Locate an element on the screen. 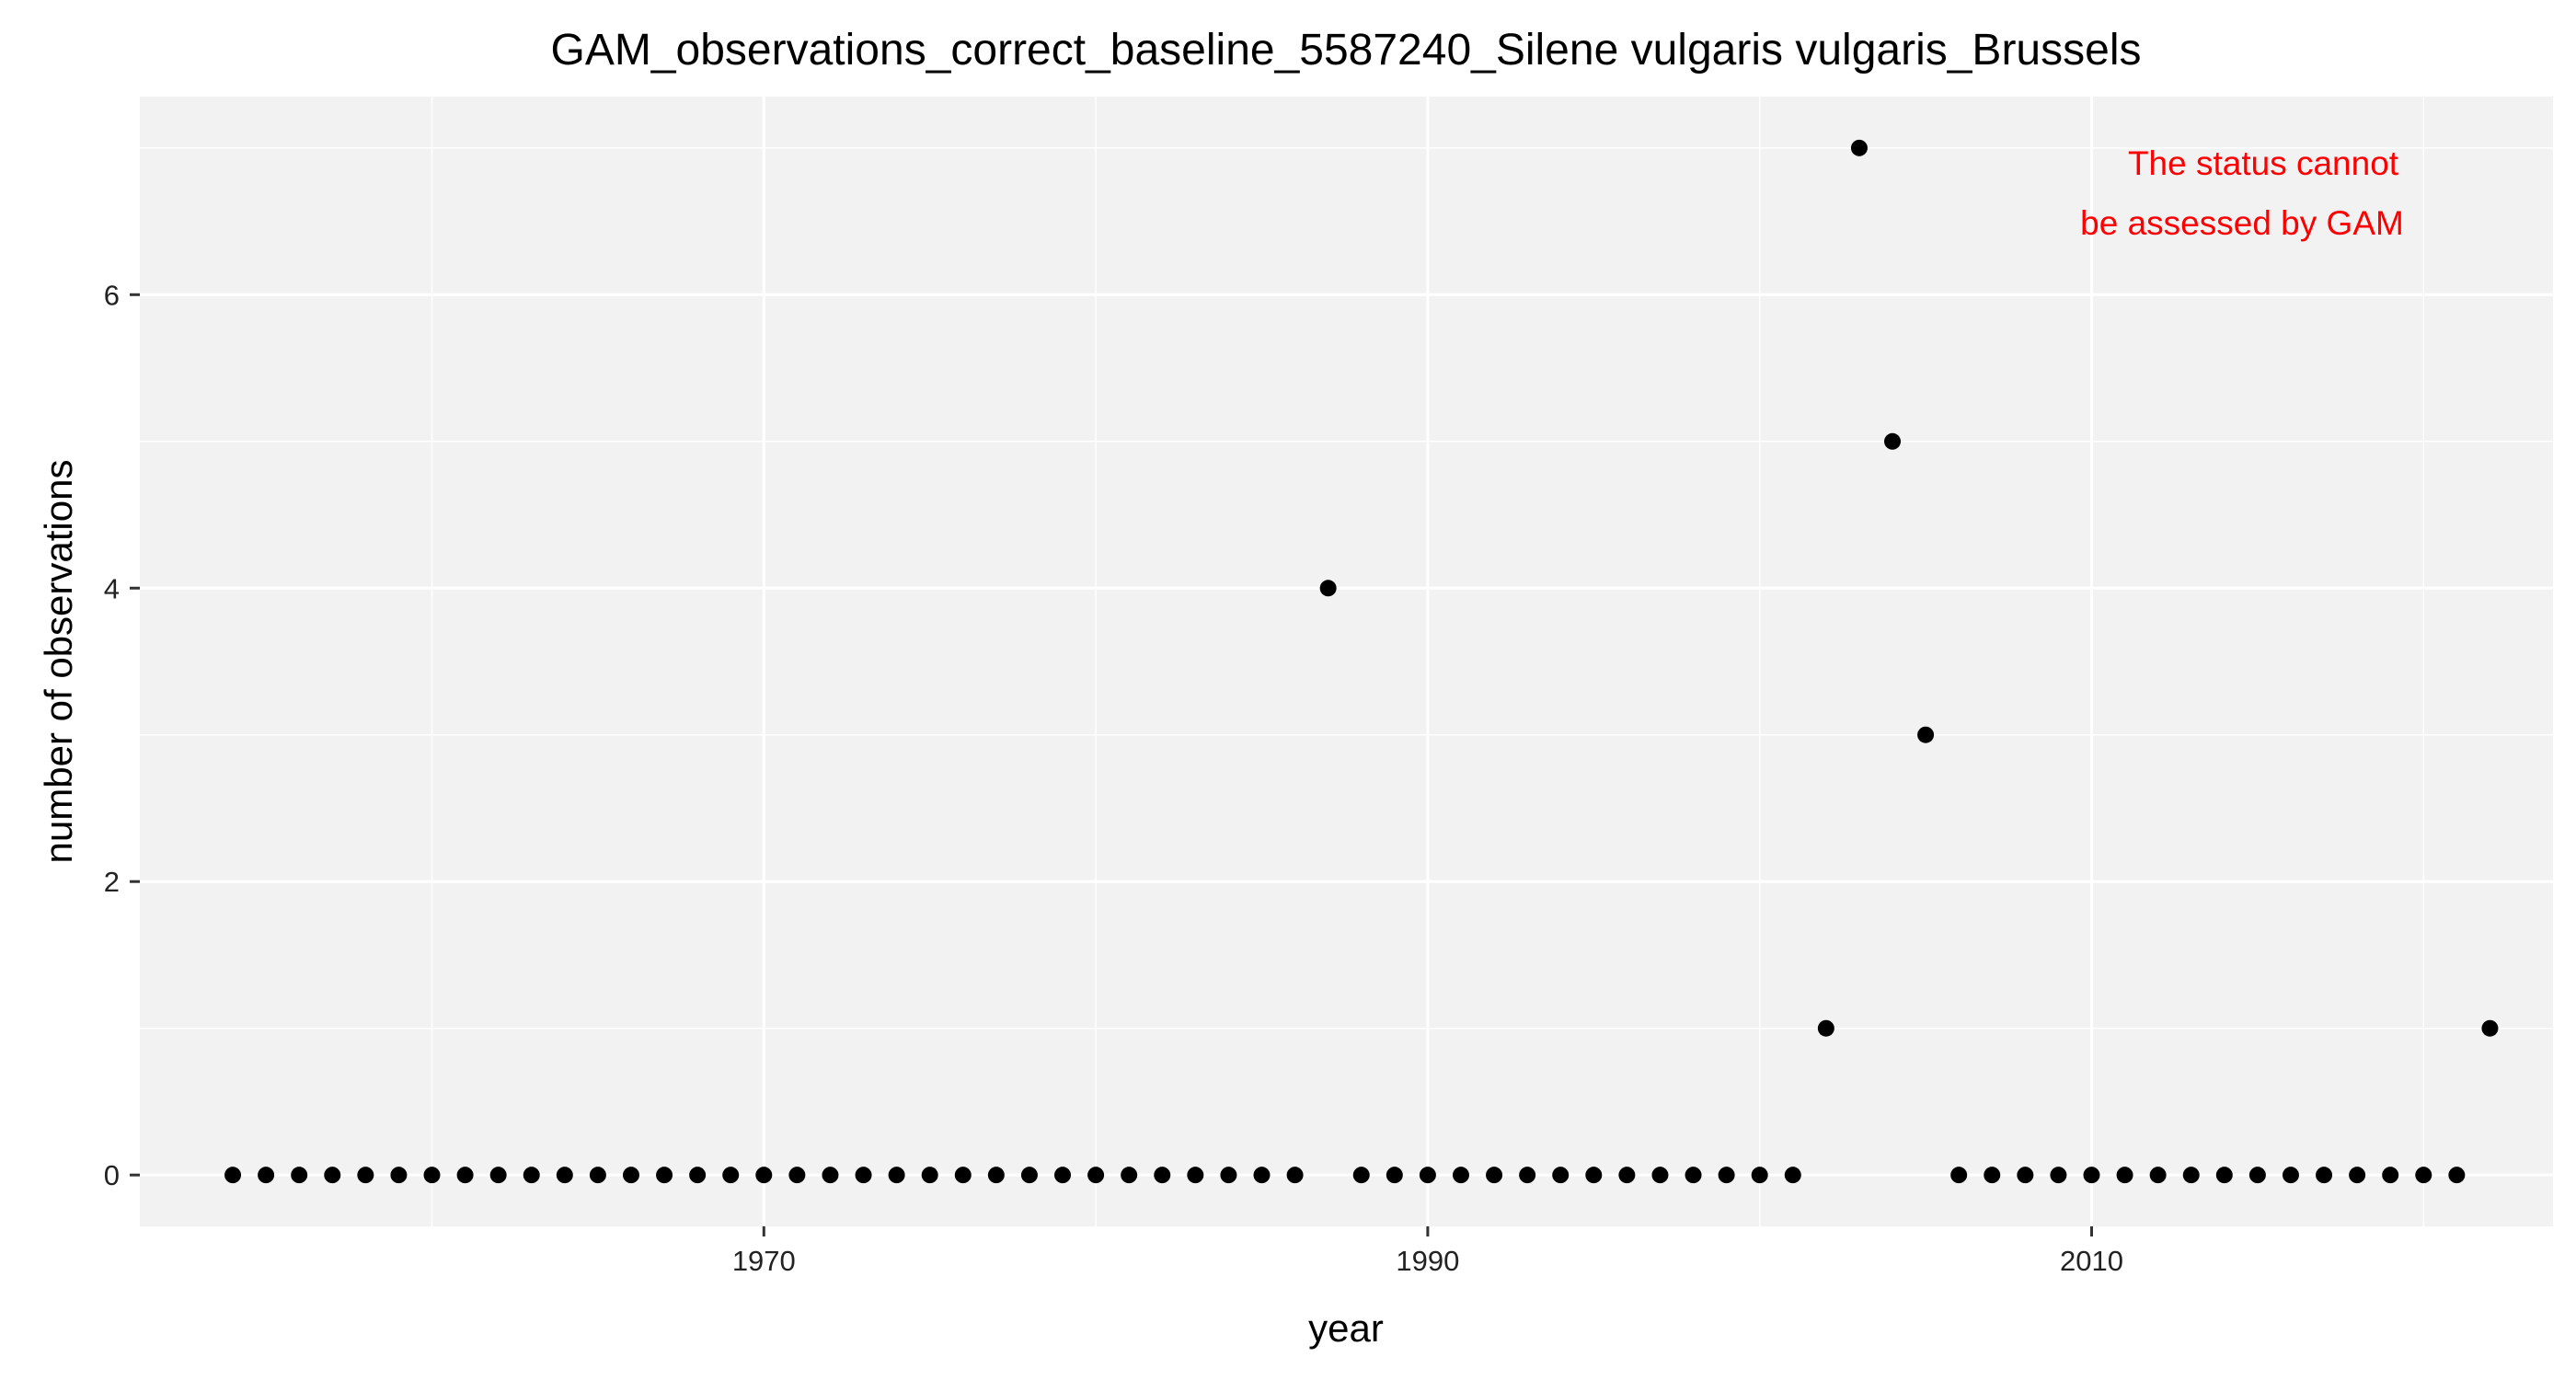  x-tick-label: 1970 is located at coordinates (764, 1261).